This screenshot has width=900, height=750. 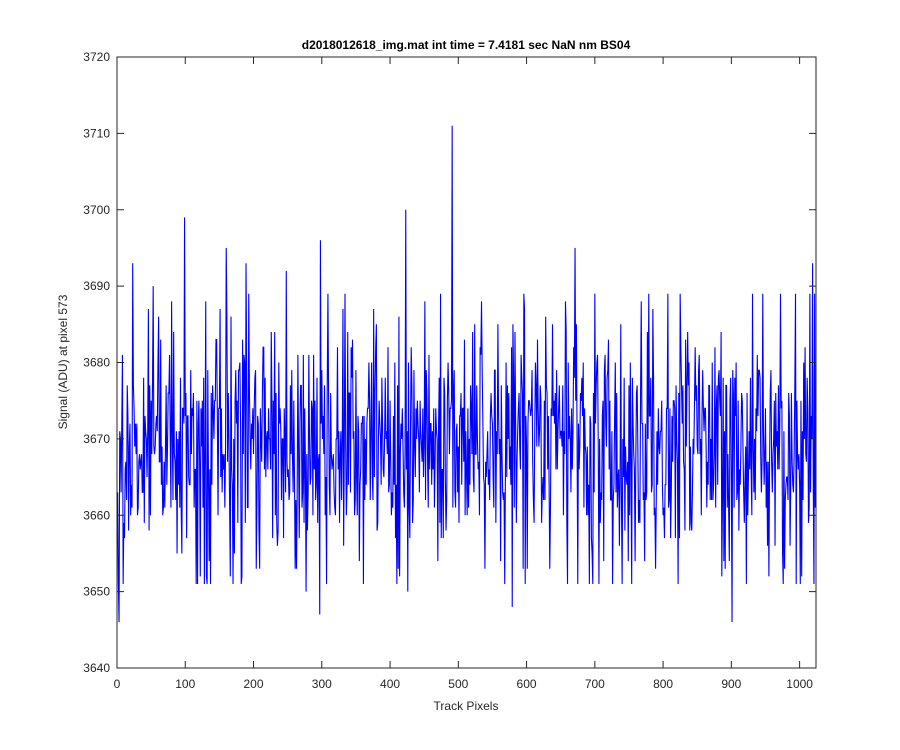 I want to click on x-axis-label: Track Pixels, so click(x=466, y=706).